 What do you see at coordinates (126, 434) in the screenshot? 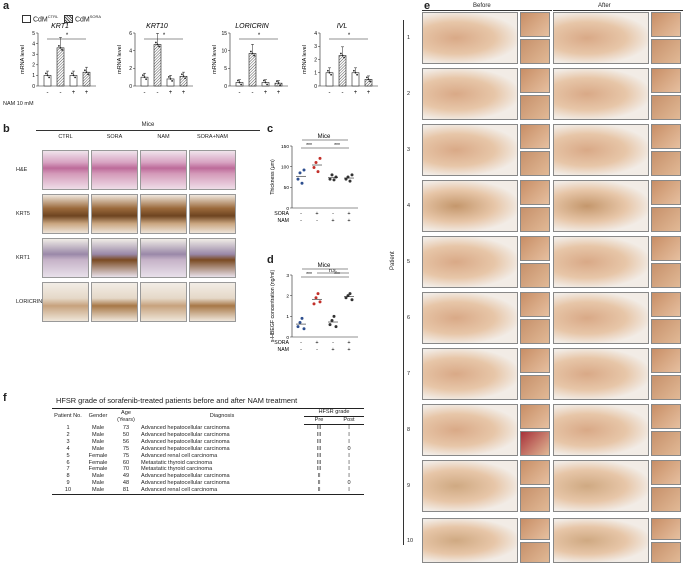
I see `table-cell: 50` at bounding box center [126, 434].